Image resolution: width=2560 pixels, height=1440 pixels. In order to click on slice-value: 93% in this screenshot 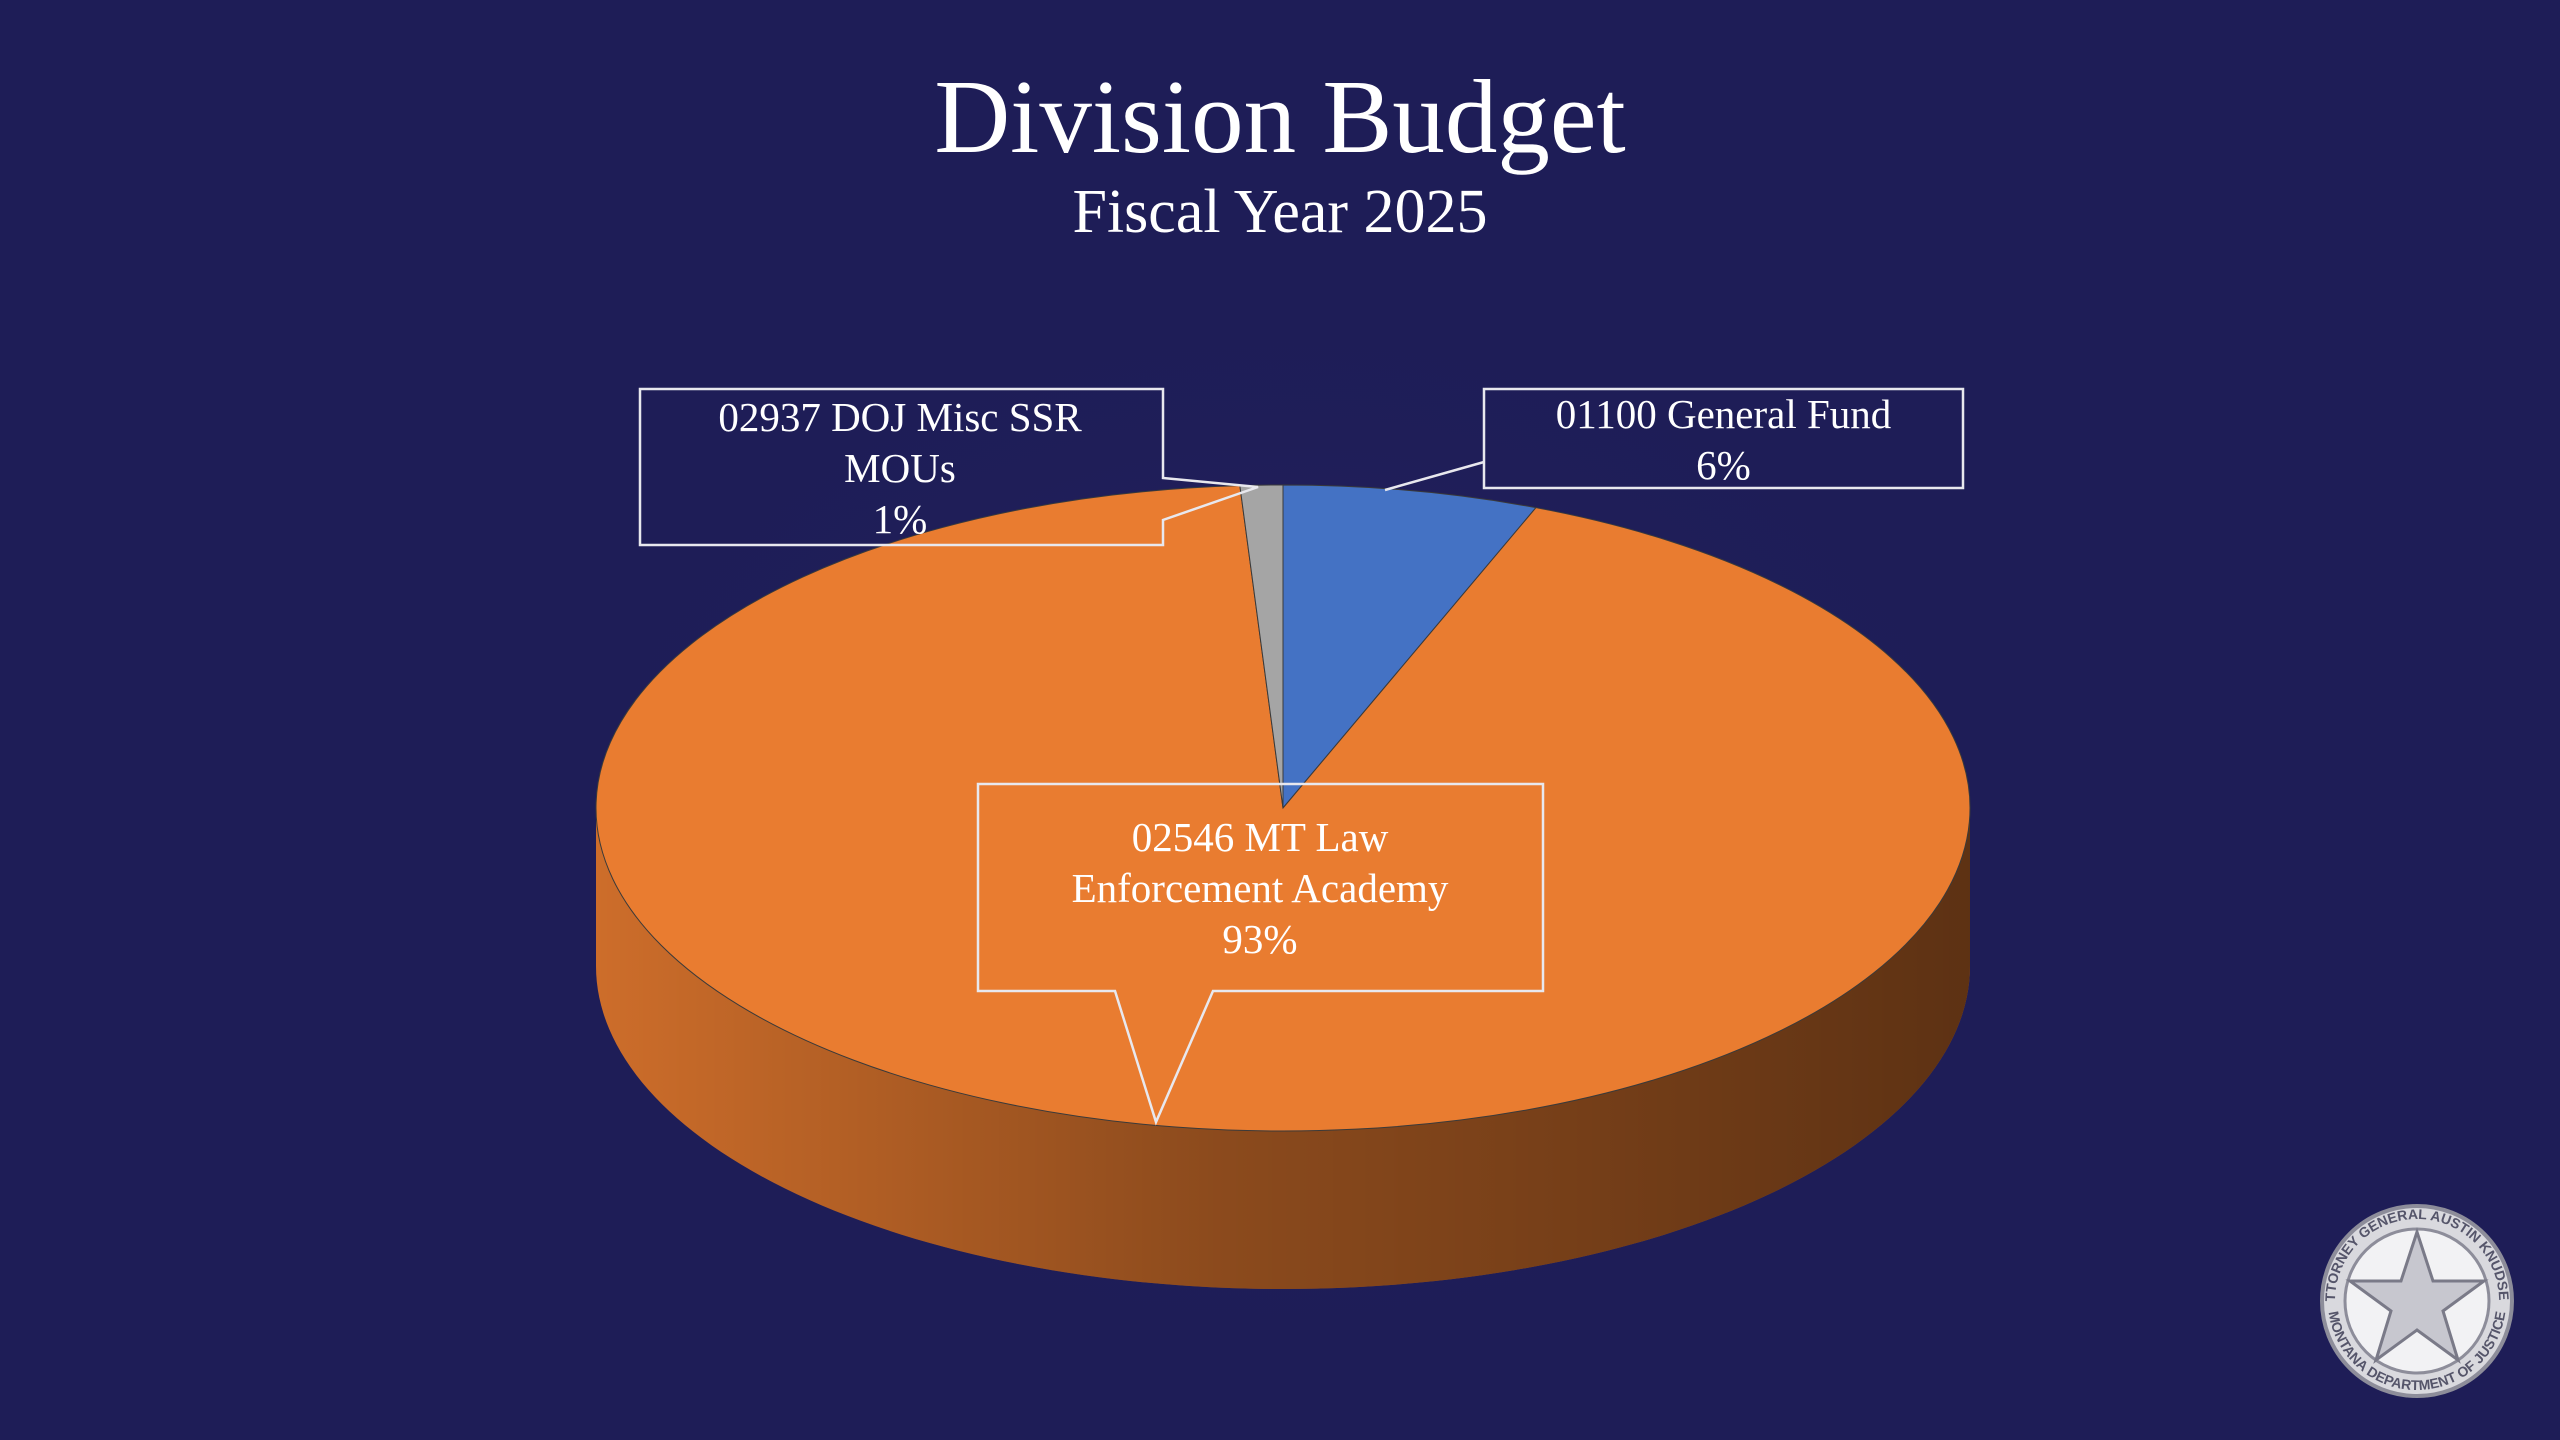, I will do `click(1260, 939)`.